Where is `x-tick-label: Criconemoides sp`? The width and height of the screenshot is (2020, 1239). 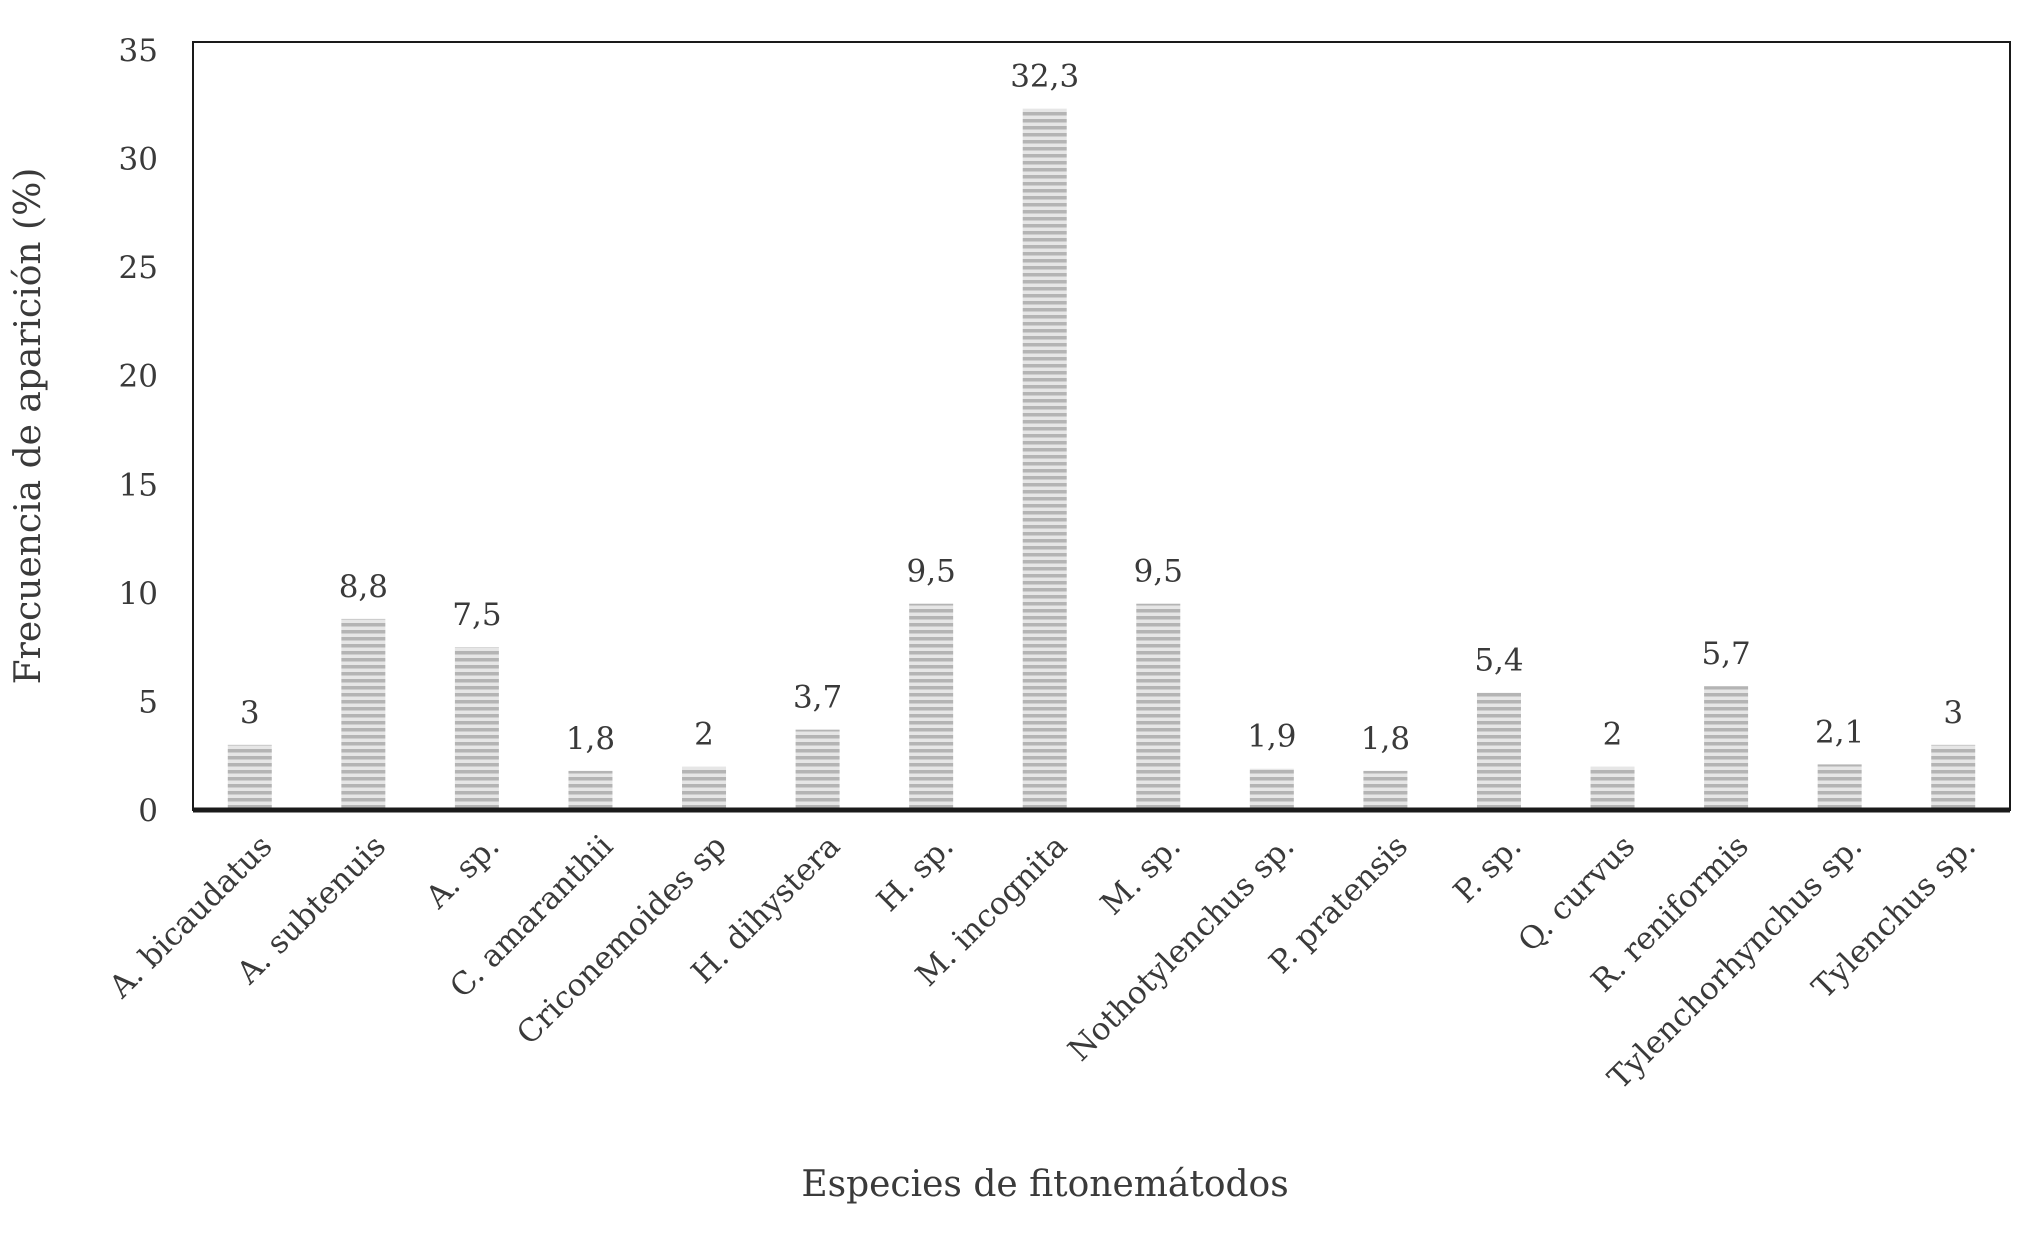
x-tick-label: Criconemoides sp is located at coordinates (622, 940).